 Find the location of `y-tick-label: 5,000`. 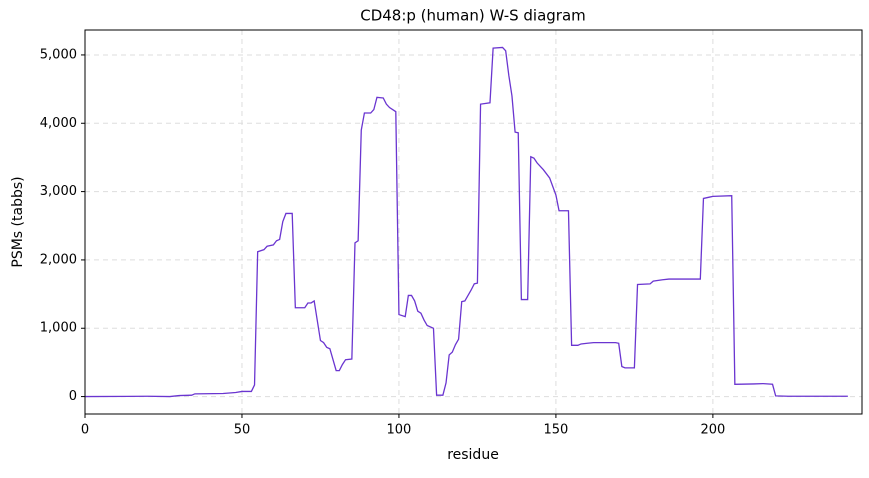

y-tick-label: 5,000 is located at coordinates (58, 54).